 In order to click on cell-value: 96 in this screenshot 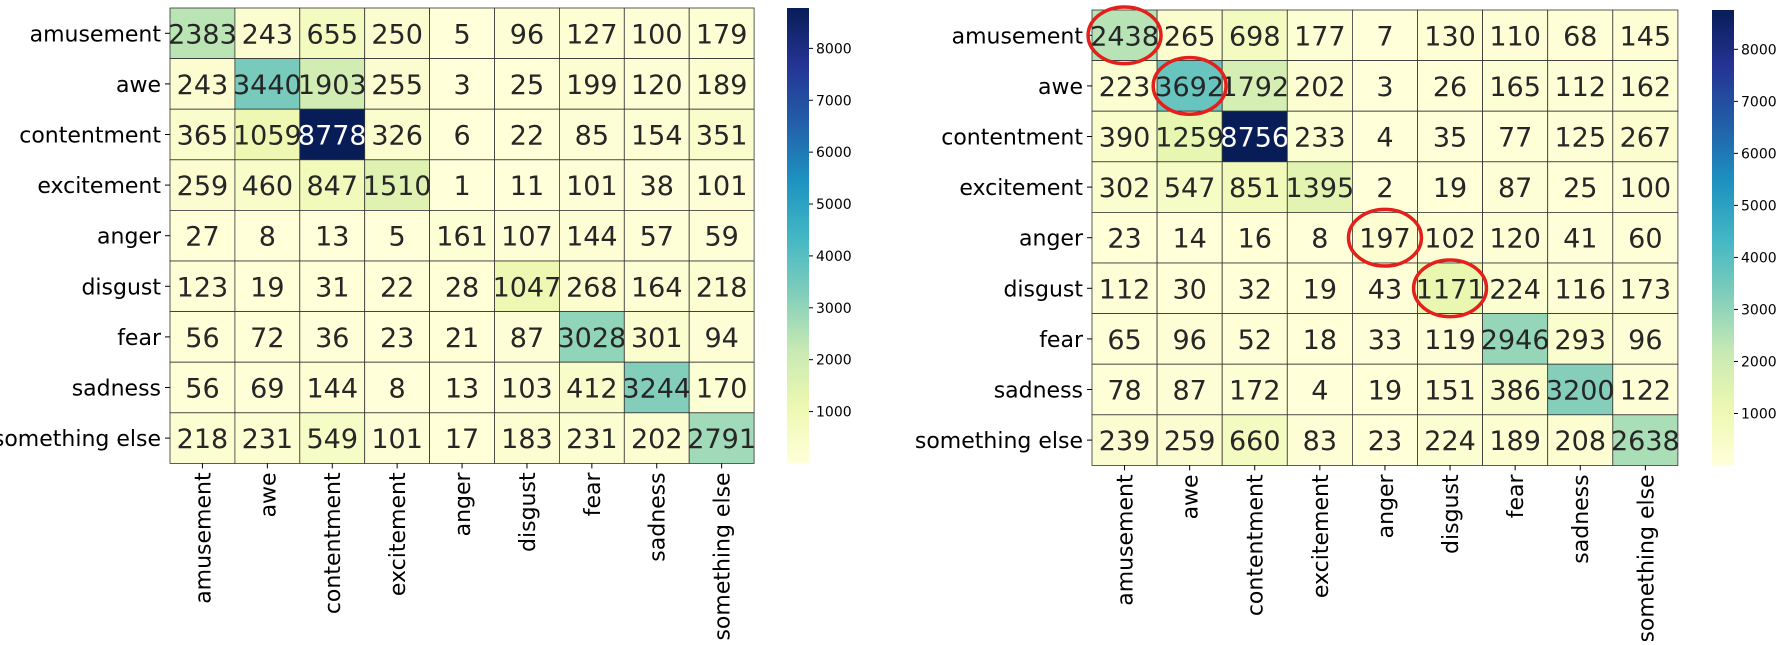, I will do `click(1189, 340)`.